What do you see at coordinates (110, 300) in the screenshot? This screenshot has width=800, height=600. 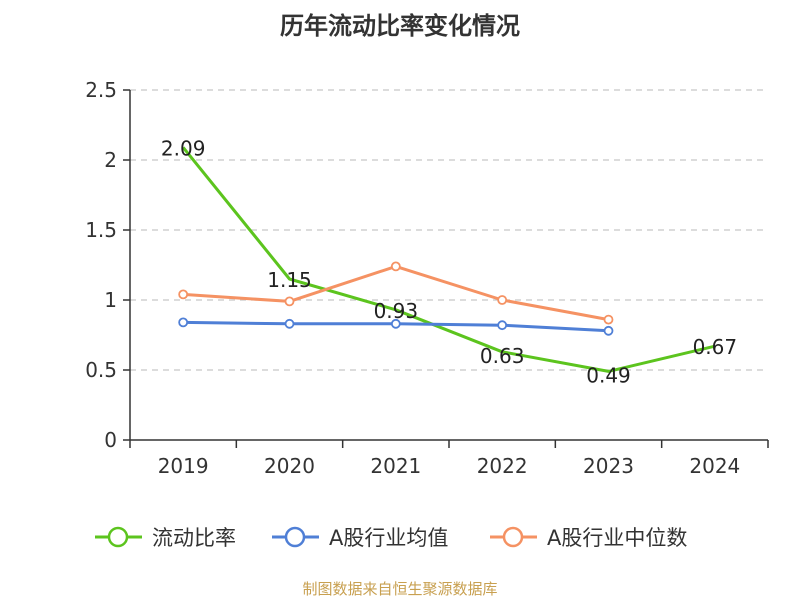 I see `y-tick-label-2: 1` at bounding box center [110, 300].